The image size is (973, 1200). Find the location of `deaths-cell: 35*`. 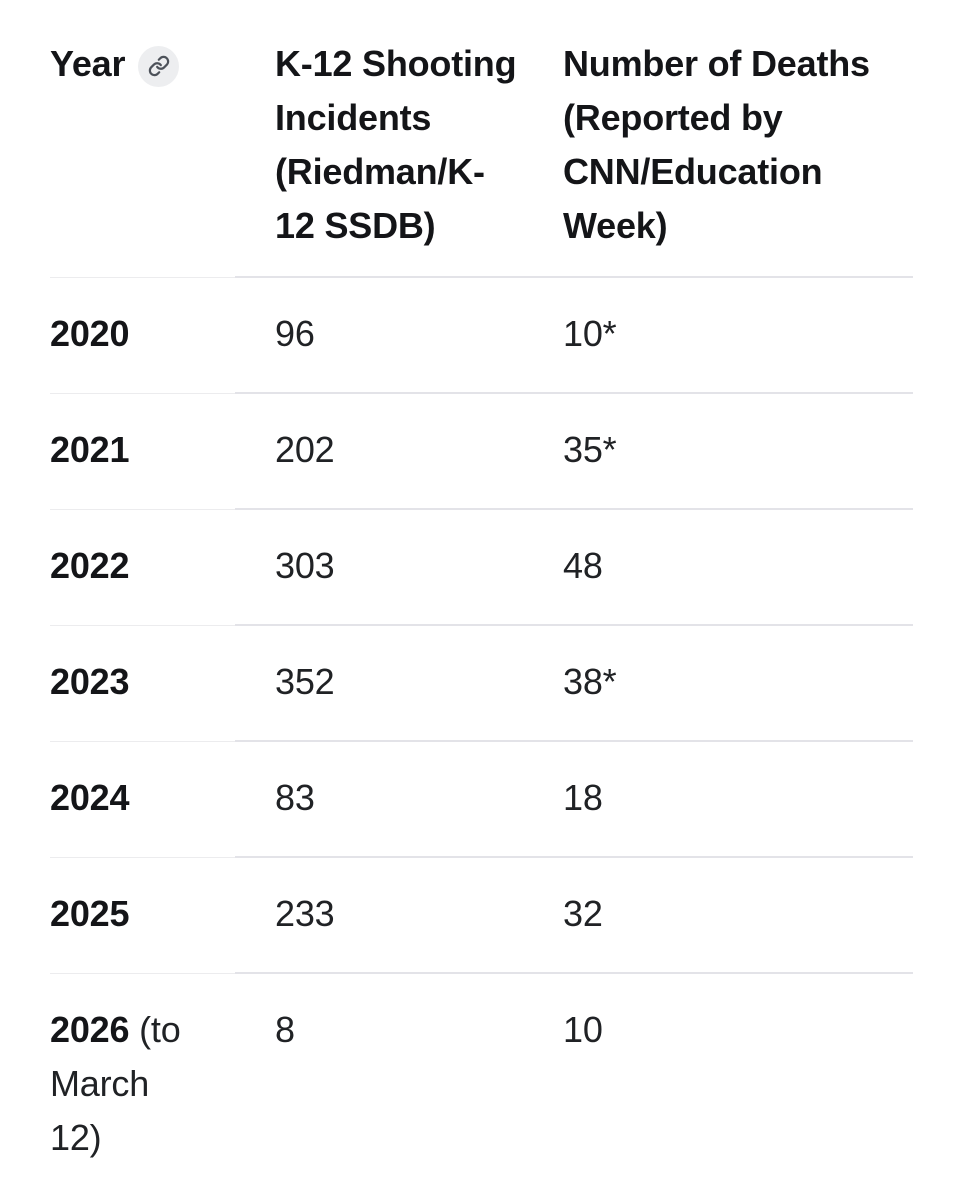

deaths-cell: 35* is located at coordinates (718, 450).